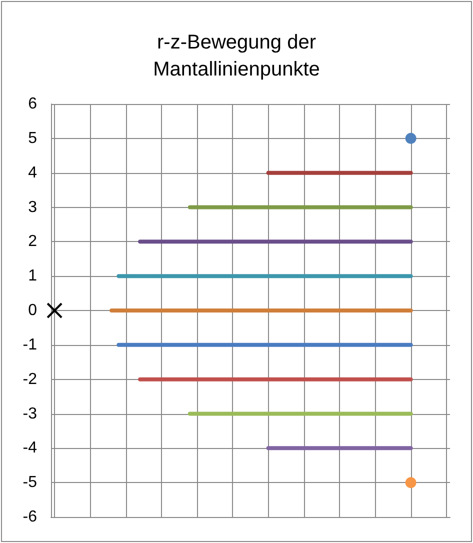  What do you see at coordinates (30, 413) in the screenshot?
I see `y-tick-label: -3` at bounding box center [30, 413].